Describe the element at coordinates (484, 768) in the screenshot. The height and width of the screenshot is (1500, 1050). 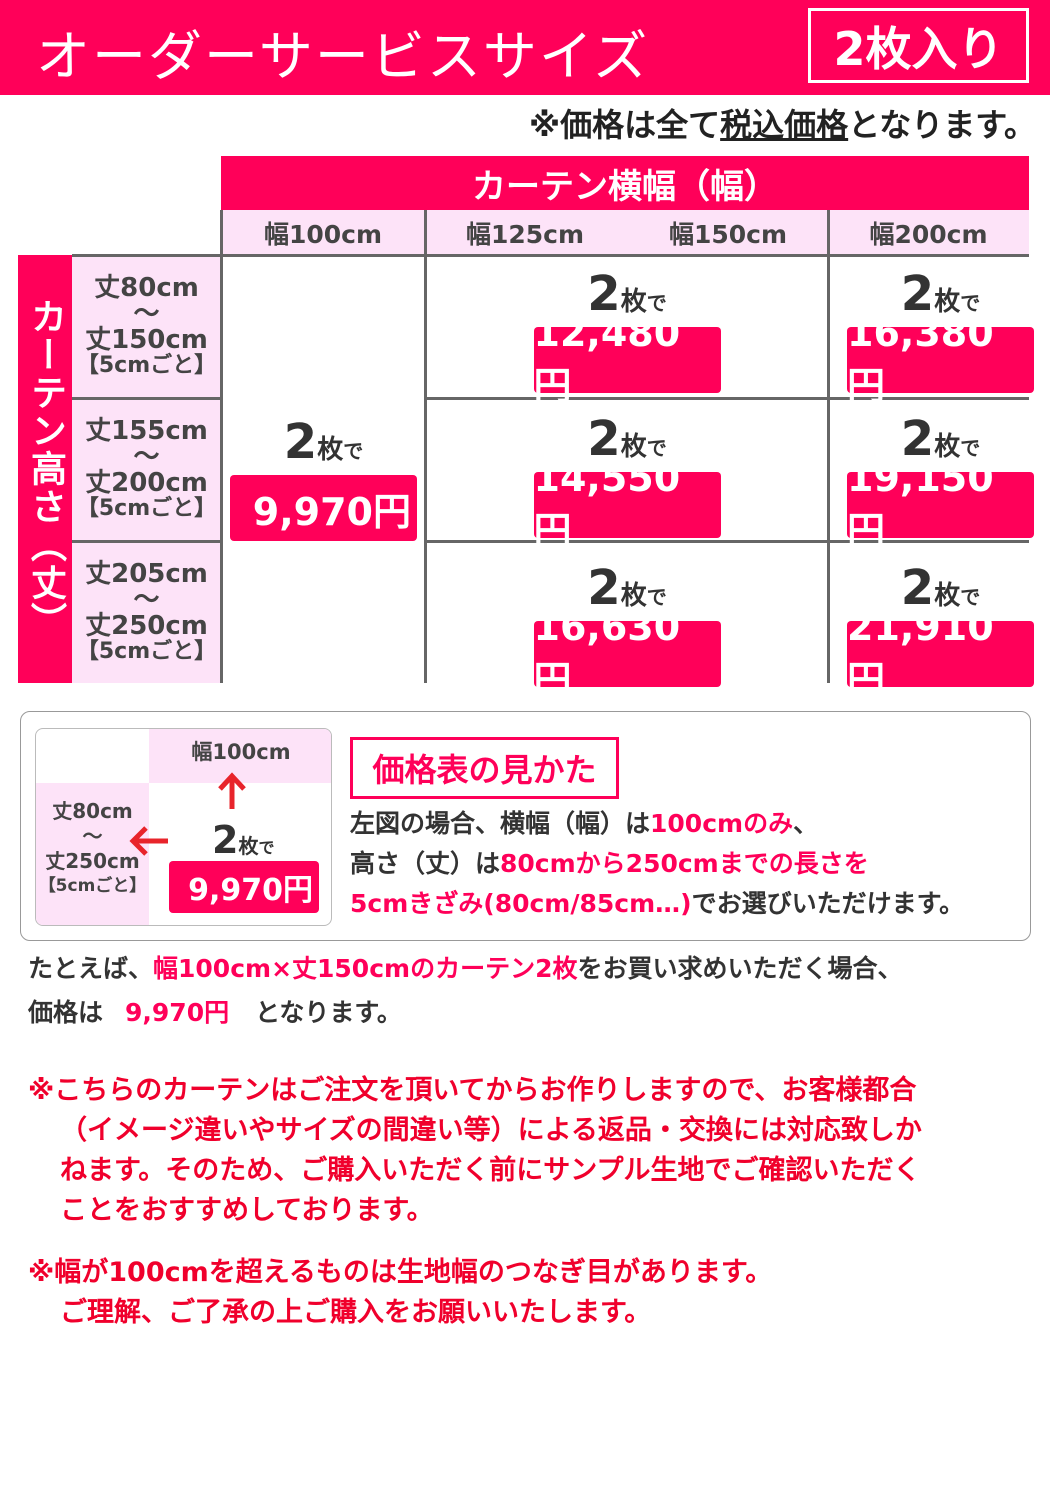
I see `guide-title: 価格表の見かた` at that location.